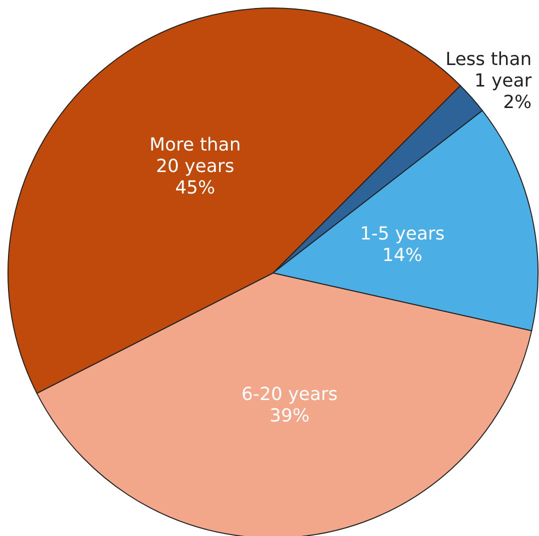 The height and width of the screenshot is (536, 539). What do you see at coordinates (195, 156) in the screenshot?
I see `slice-label: More than 20 years` at bounding box center [195, 156].